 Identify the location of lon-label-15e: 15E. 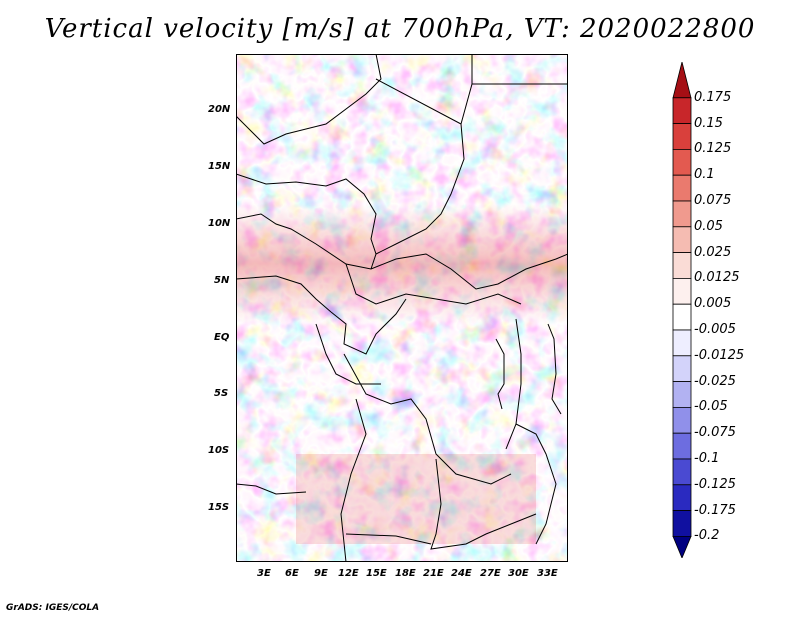
(376, 573).